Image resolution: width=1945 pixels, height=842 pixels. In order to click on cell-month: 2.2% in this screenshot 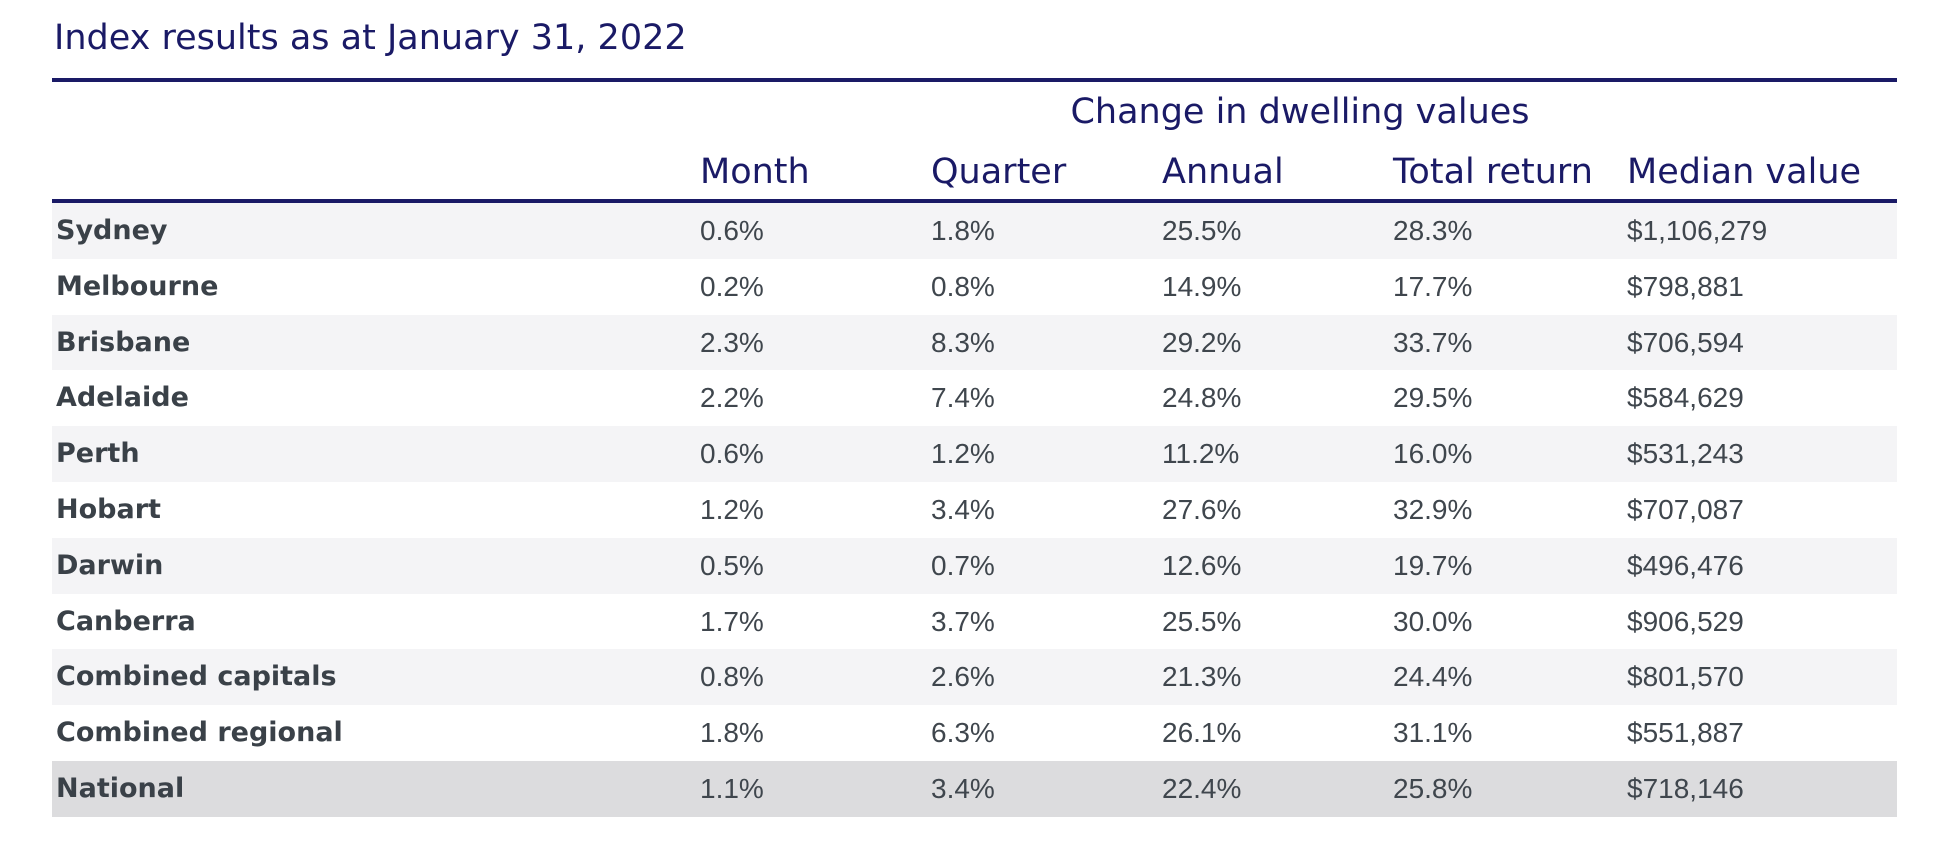, I will do `click(732, 398)`.